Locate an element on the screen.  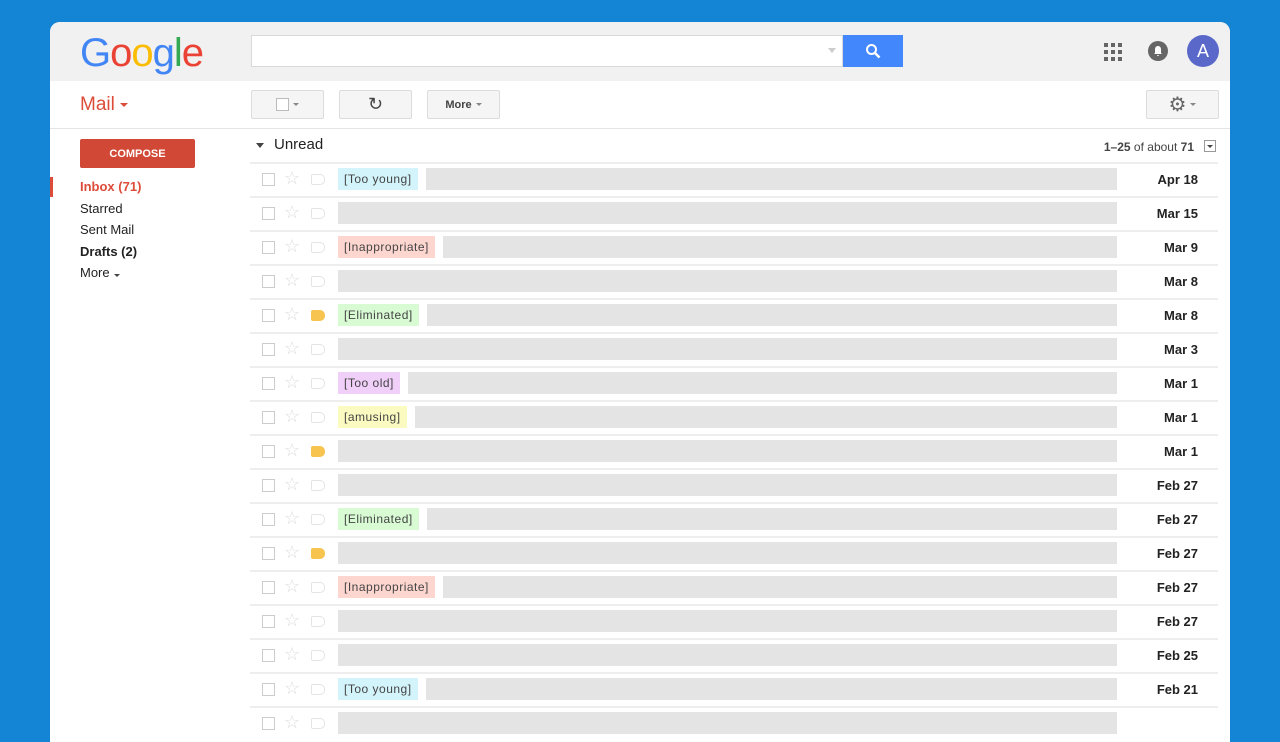
search-options-icon is located at coordinates (832, 50).